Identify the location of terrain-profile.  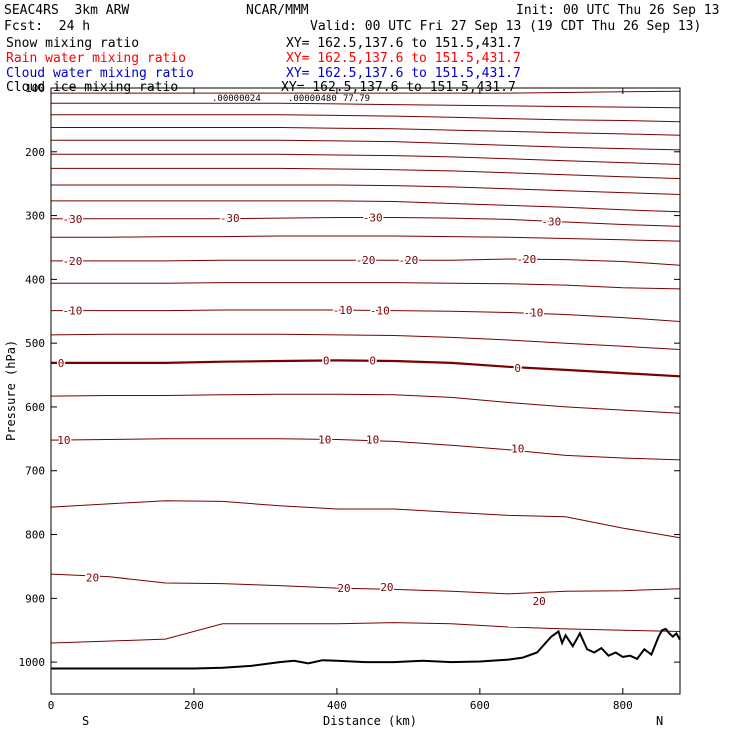
(366, 648).